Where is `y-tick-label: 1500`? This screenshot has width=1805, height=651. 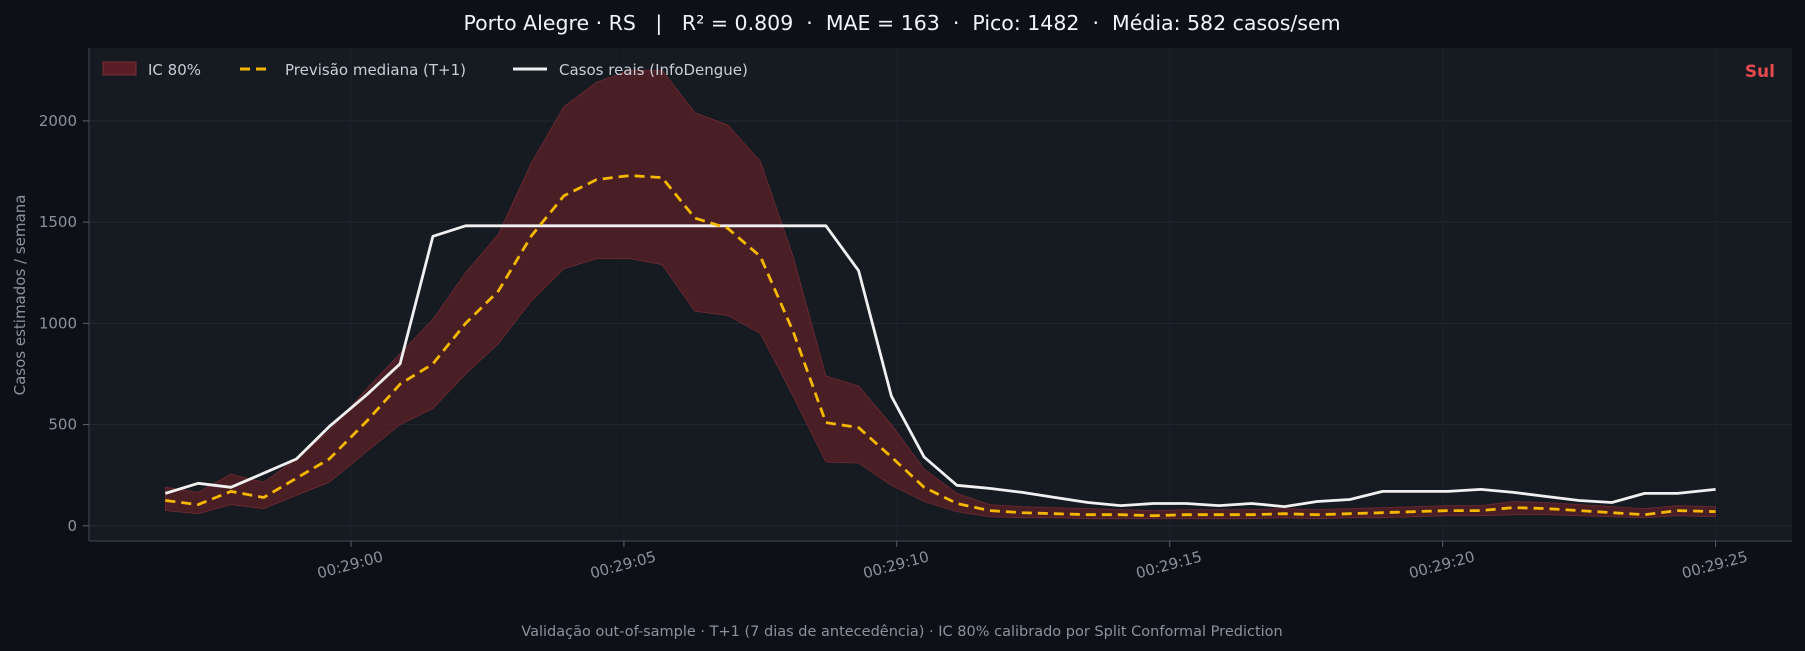
y-tick-label: 1500 is located at coordinates (58, 222).